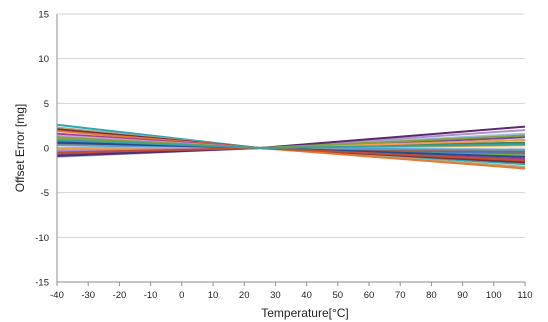 The height and width of the screenshot is (322, 548). I want to click on x-tick-label: 0, so click(181, 295).